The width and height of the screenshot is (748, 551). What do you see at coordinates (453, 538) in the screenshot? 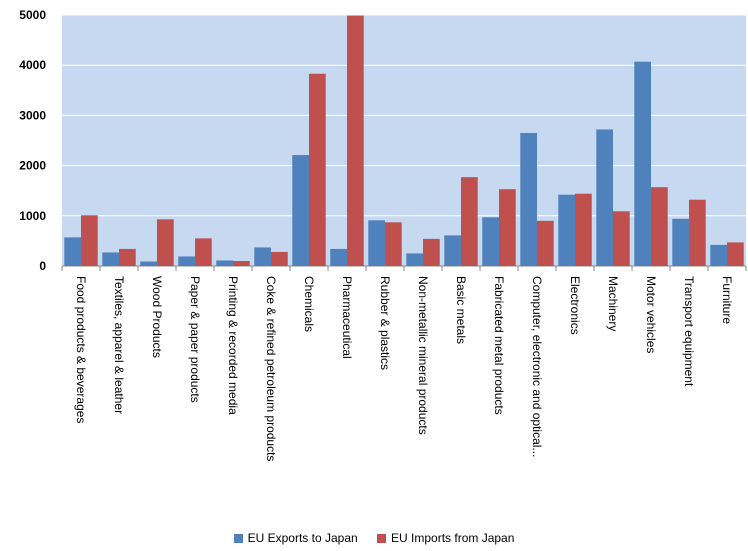
I see `legend-label-imports: EU Imports from Japan` at bounding box center [453, 538].